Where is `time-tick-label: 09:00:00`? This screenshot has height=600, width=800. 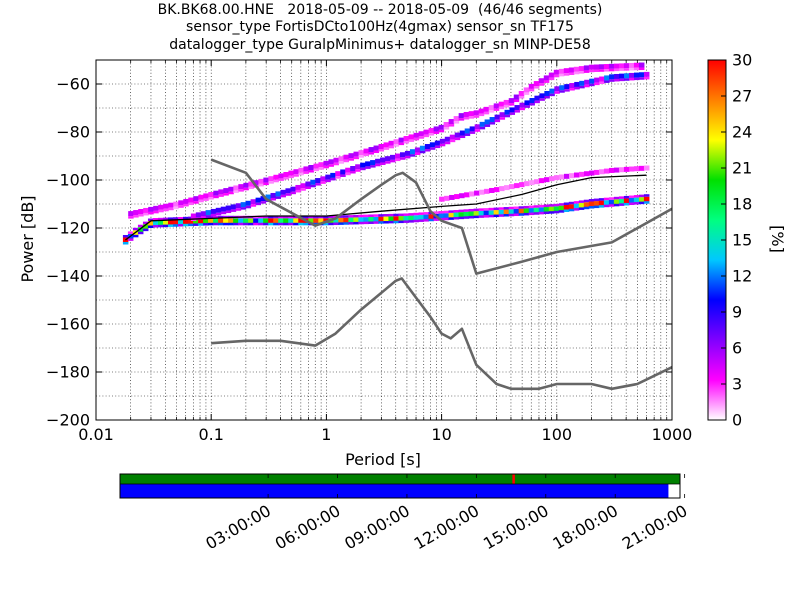
time-tick-label: 09:00:00 is located at coordinates (377, 527).